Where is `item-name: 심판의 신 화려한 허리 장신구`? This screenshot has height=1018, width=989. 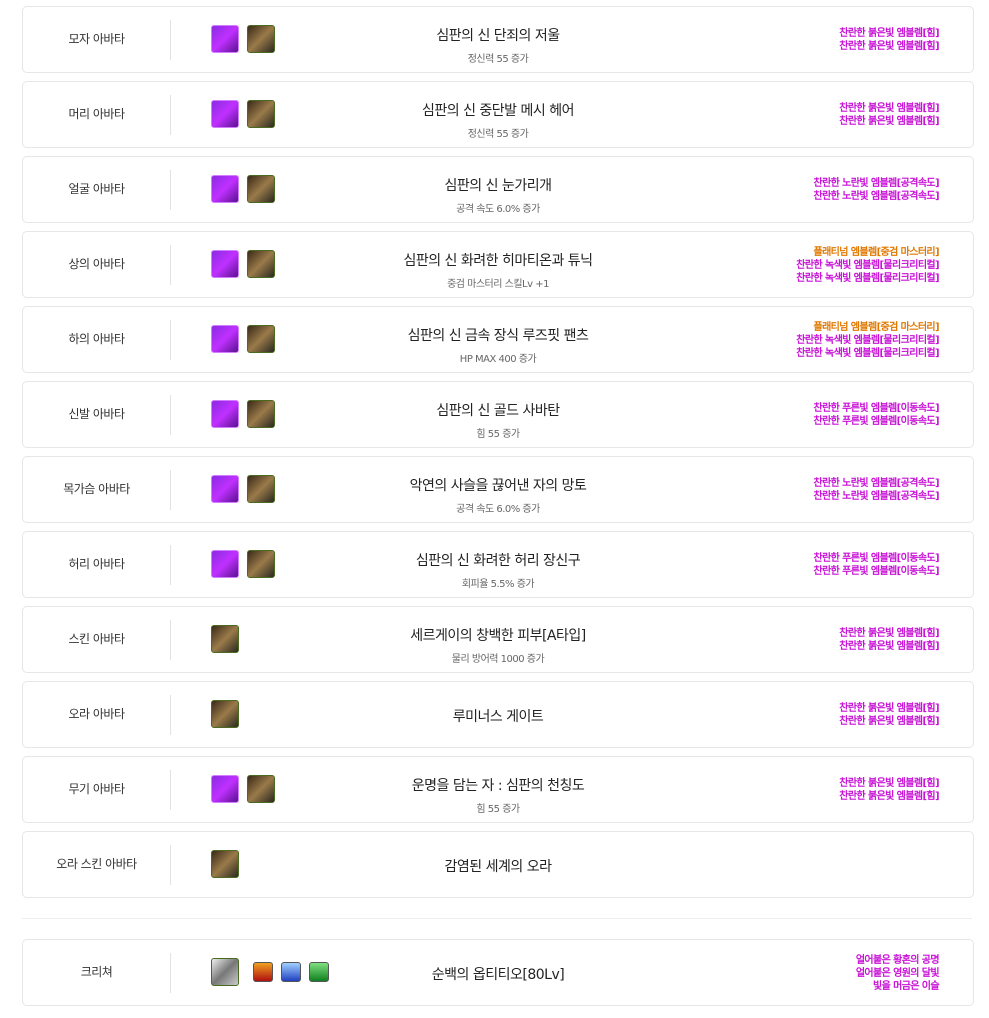
item-name: 심판의 신 화려한 허리 장신구 is located at coordinates (498, 561).